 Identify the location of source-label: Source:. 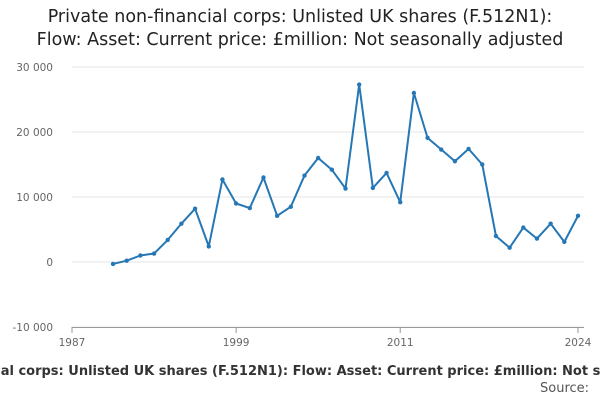
(565, 388).